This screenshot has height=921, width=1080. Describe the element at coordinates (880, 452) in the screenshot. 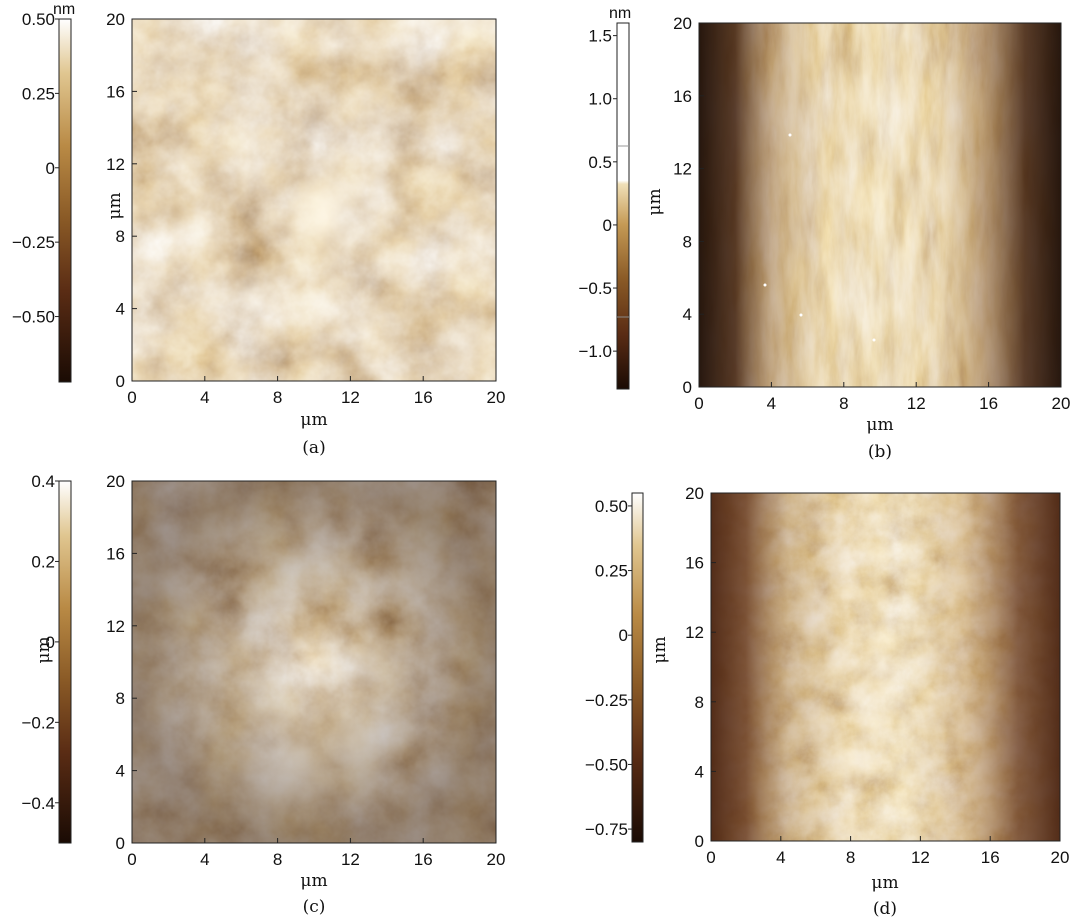

I see `caption-b: (b)` at that location.